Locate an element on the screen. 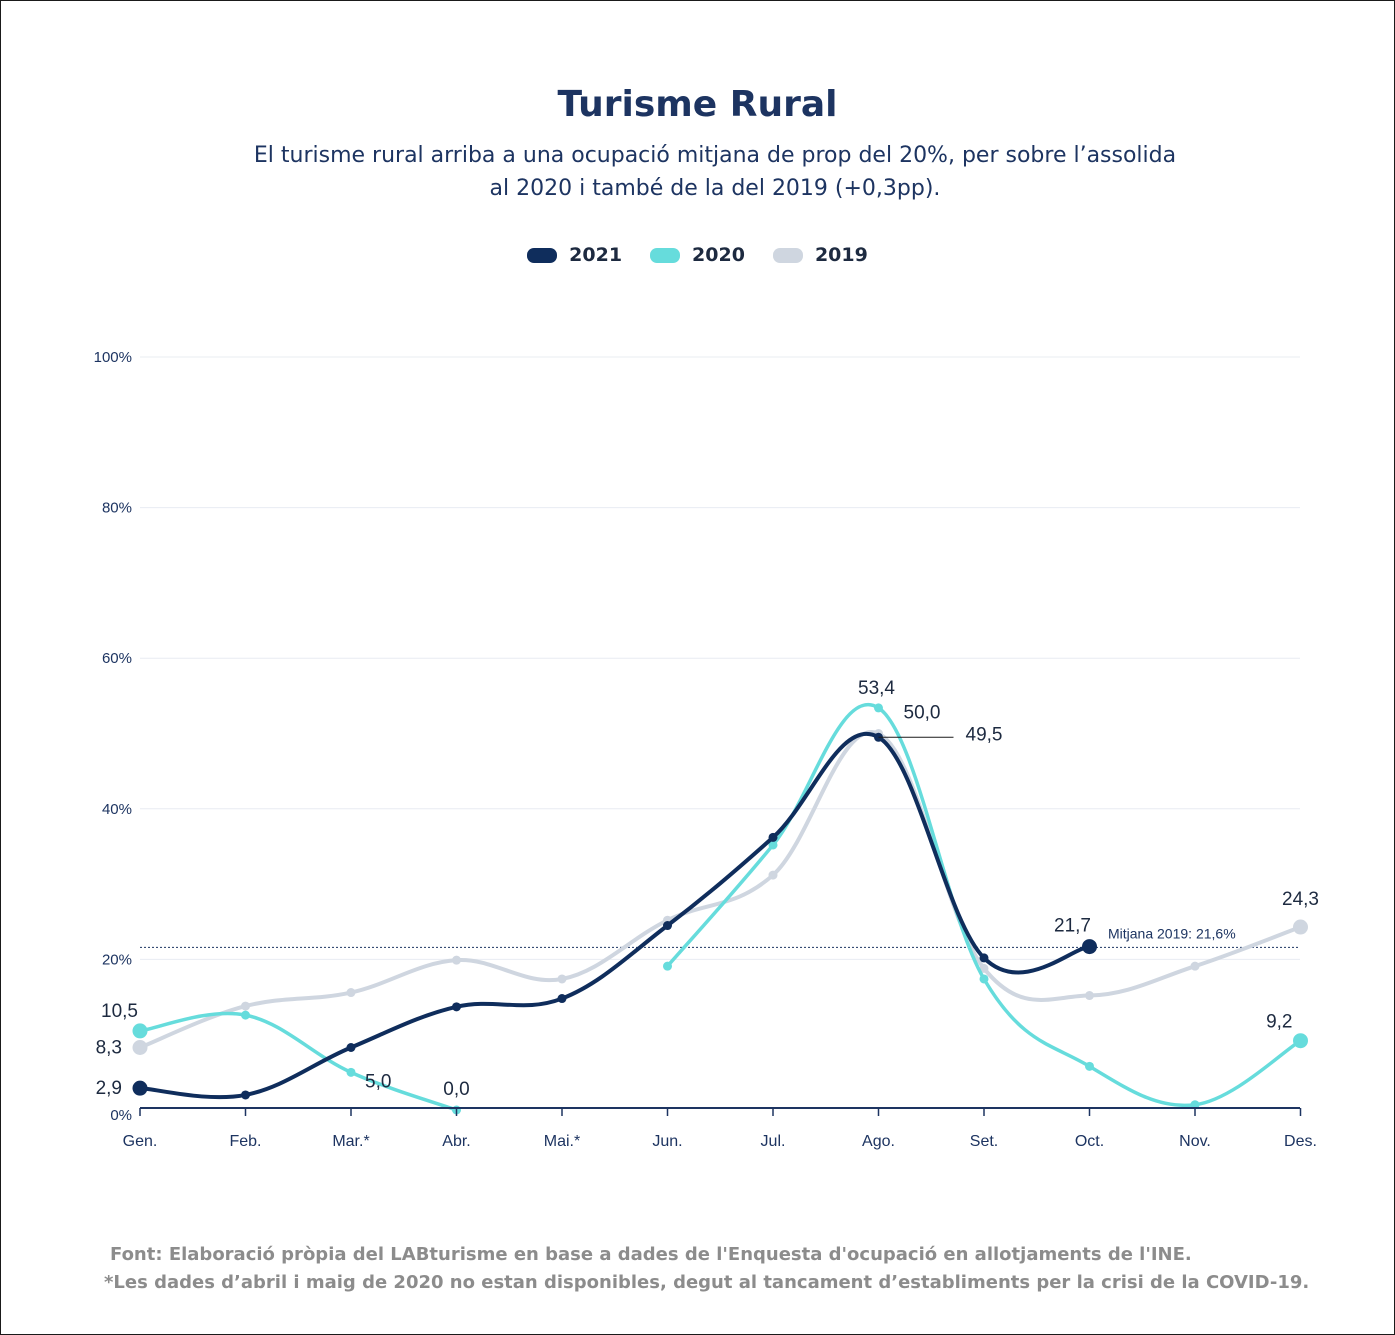  y-tick-label: 80% is located at coordinates (117, 508).